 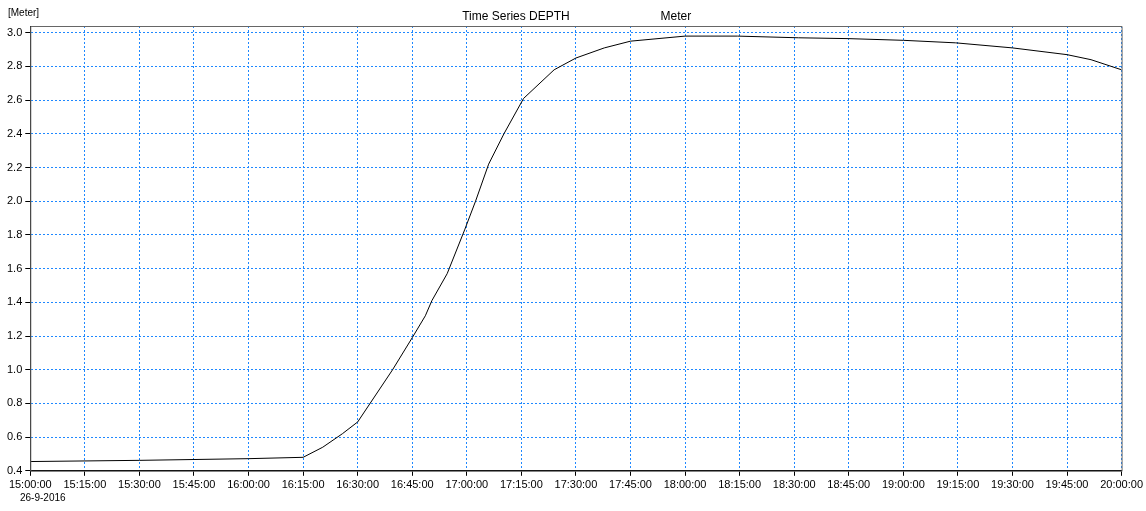 I want to click on x-tick-label: 16:15:00, so click(x=303, y=484).